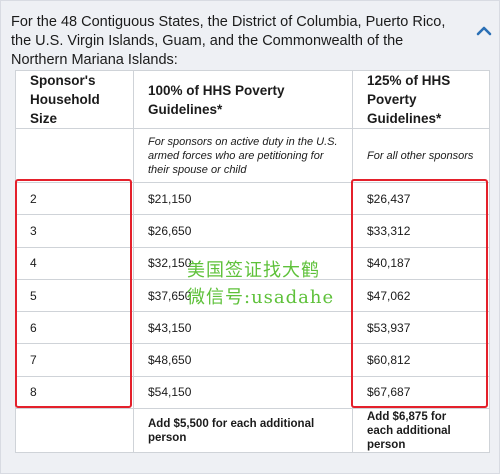 The image size is (500, 474). What do you see at coordinates (74, 360) in the screenshot?
I see `household-size-cell: 7` at bounding box center [74, 360].